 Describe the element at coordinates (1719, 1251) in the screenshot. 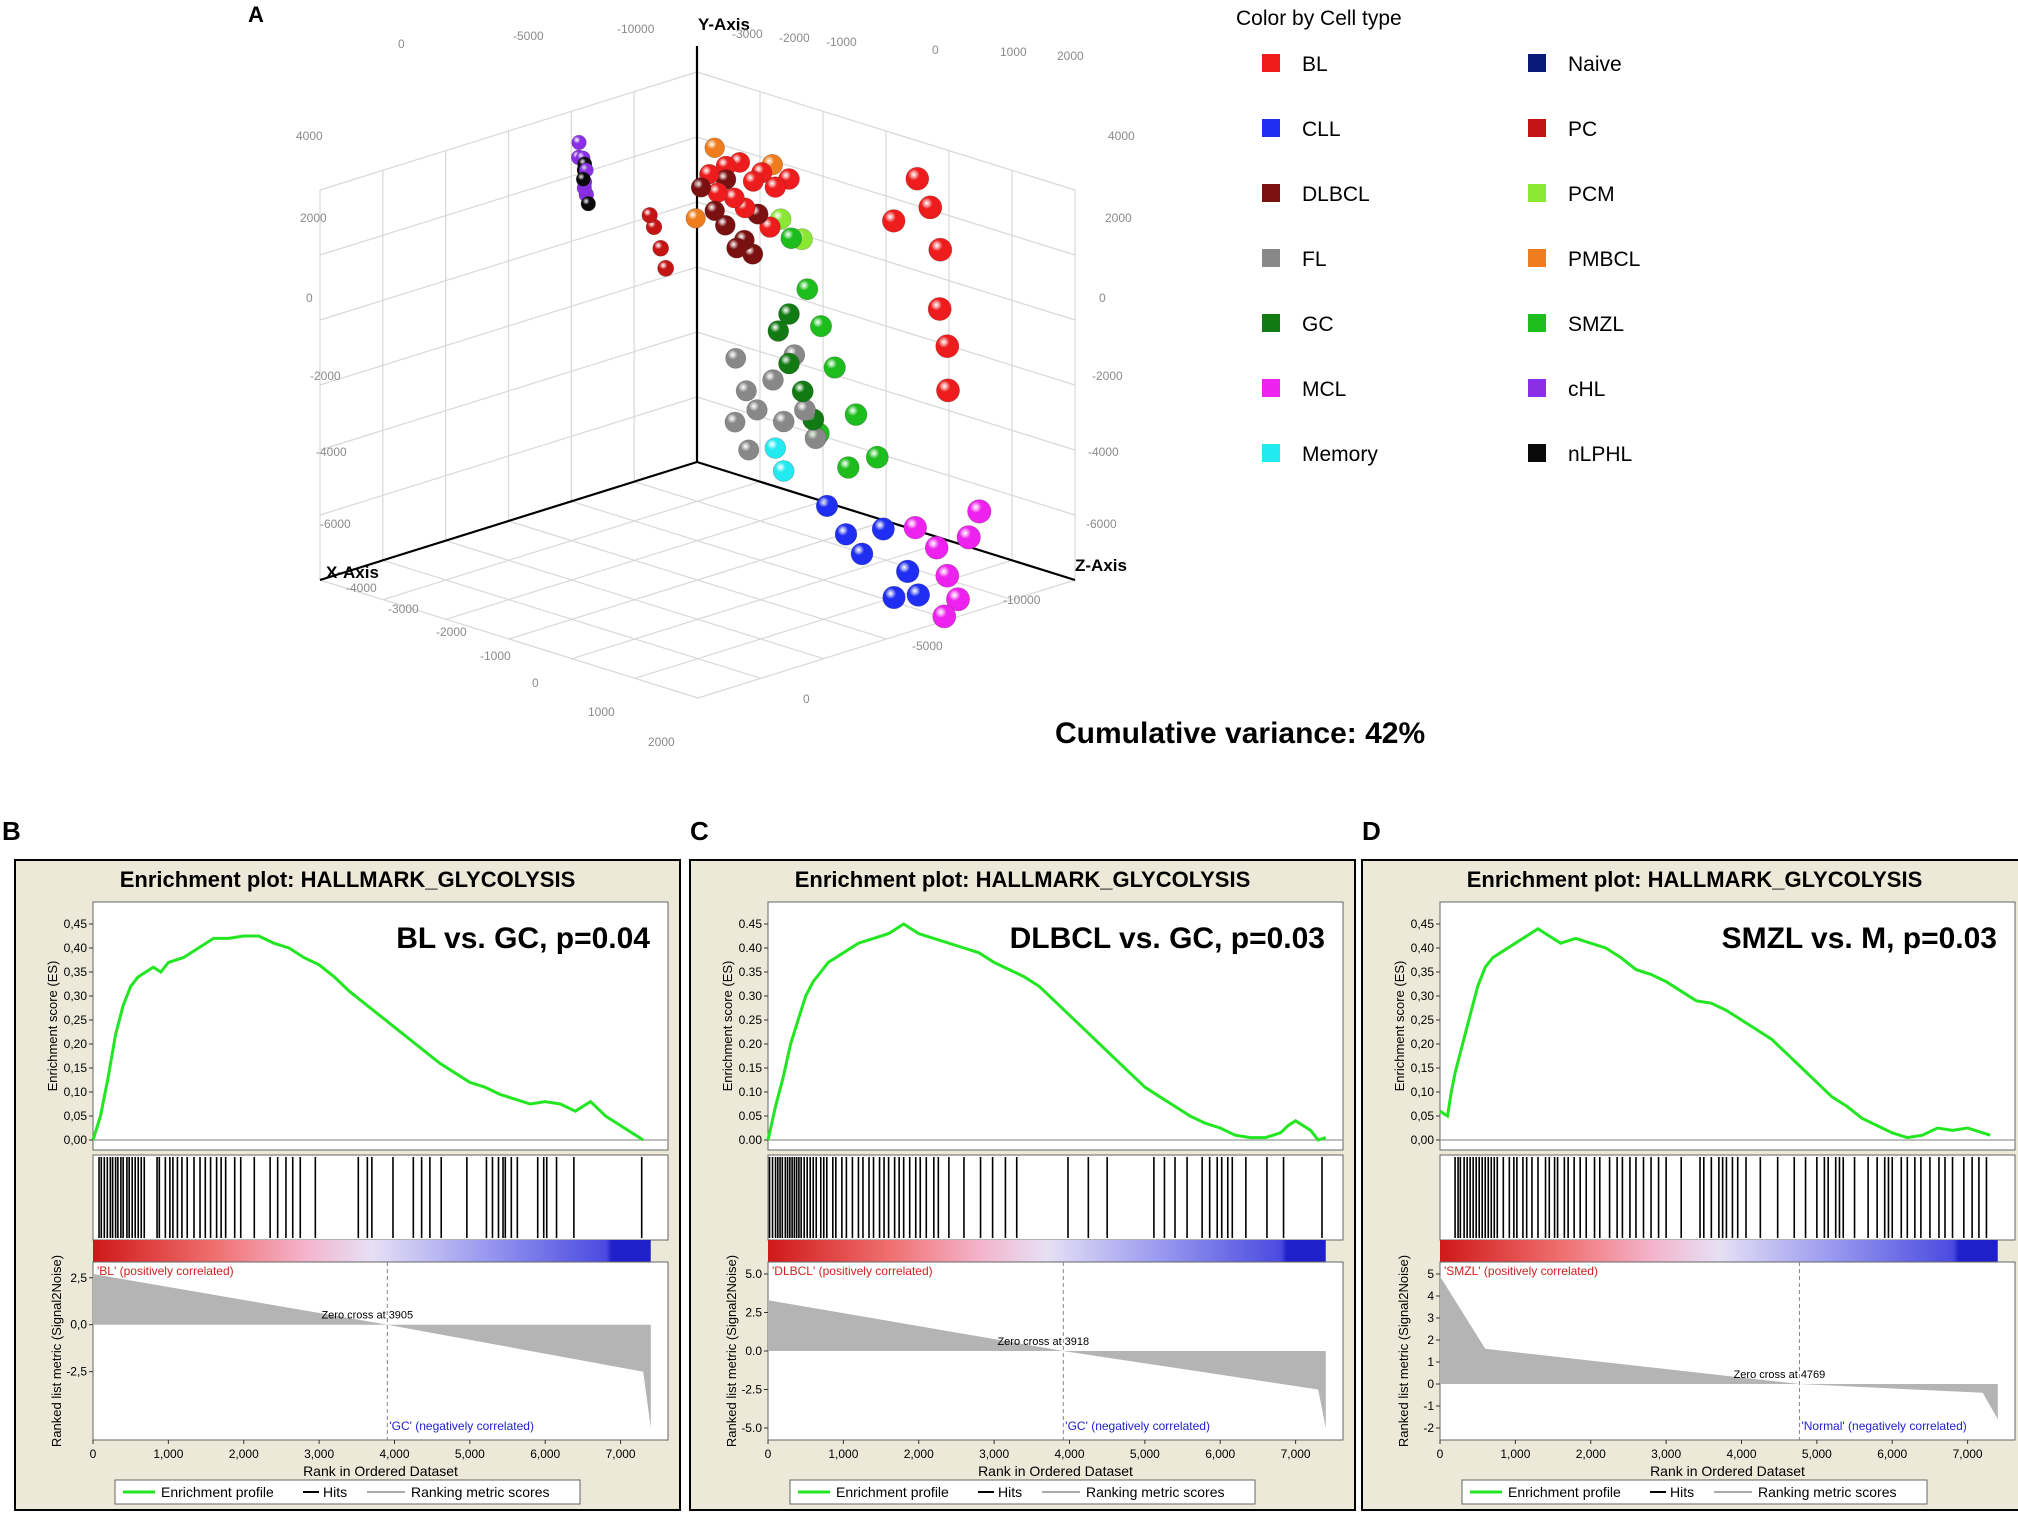

I see `ranked-color-bar` at that location.